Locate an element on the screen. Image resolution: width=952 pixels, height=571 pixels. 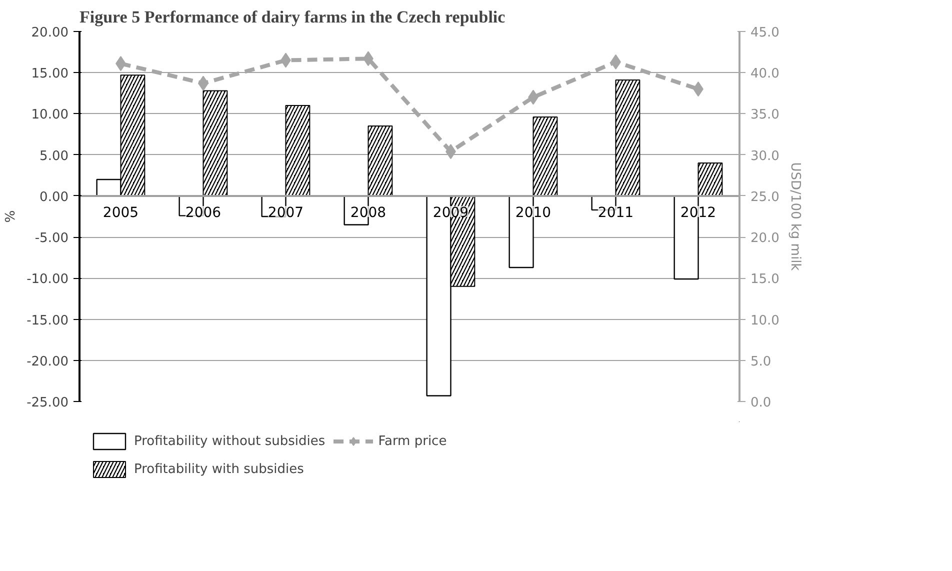
x-tick-label: 2009 is located at coordinates (450, 212).